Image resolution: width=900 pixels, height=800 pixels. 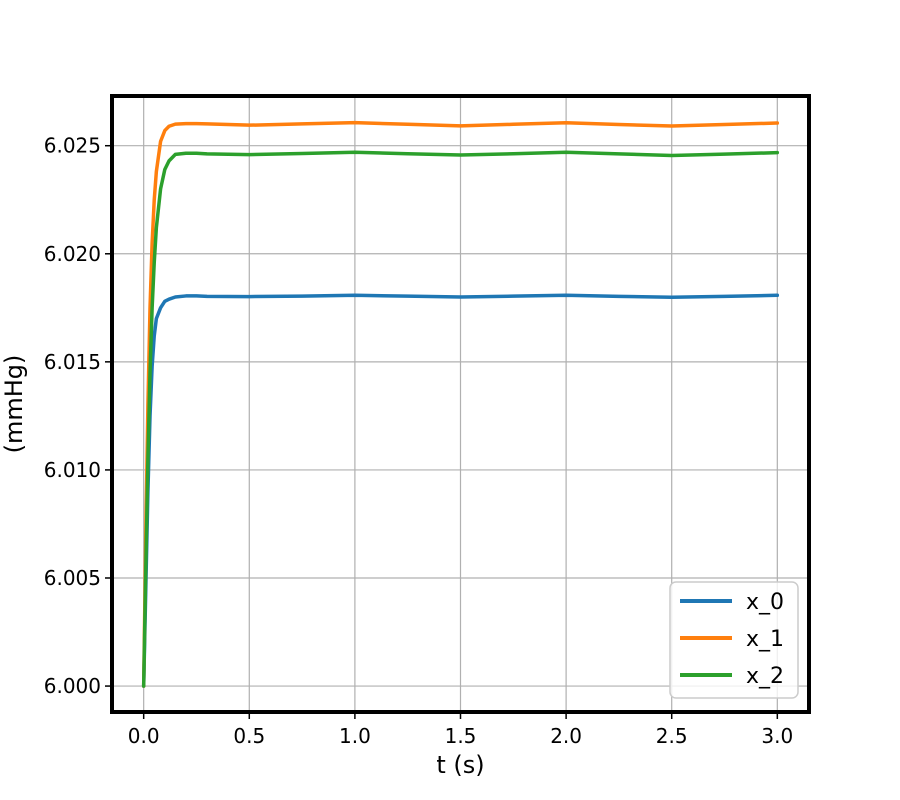 What do you see at coordinates (72, 686) in the screenshot?
I see `y-tick-label: 6.000` at bounding box center [72, 686].